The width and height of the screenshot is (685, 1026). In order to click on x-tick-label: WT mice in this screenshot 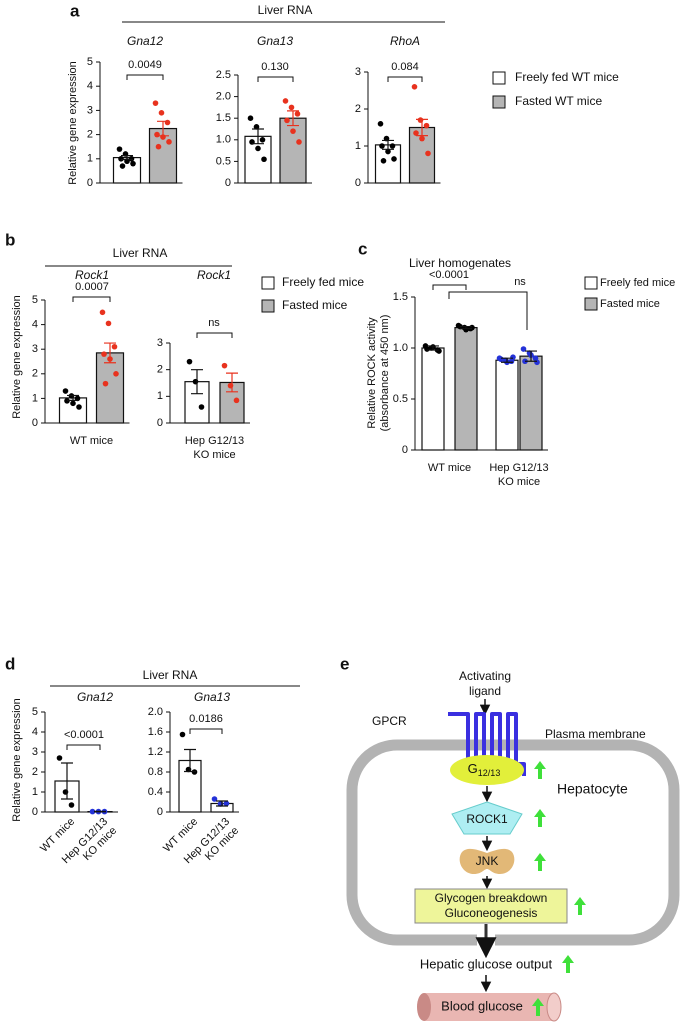, I will do `click(449, 468)`.